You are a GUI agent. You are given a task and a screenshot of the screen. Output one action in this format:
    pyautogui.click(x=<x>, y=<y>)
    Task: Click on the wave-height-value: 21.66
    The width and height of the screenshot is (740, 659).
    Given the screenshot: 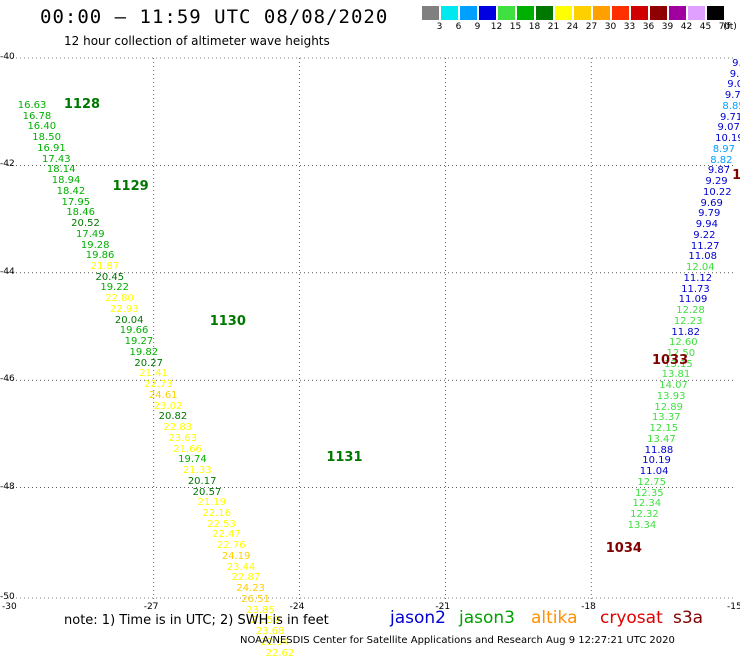 What is the action you would take?
    pyautogui.click(x=187, y=449)
    